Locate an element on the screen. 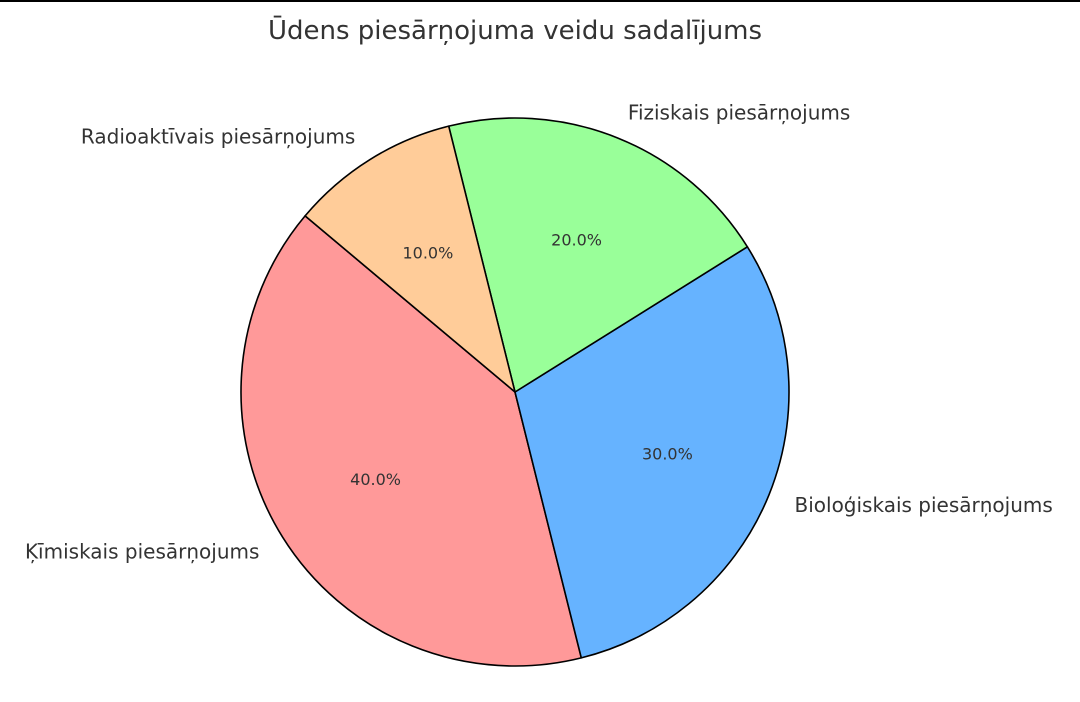  pie-percent-label: 10.0% is located at coordinates (427, 253).